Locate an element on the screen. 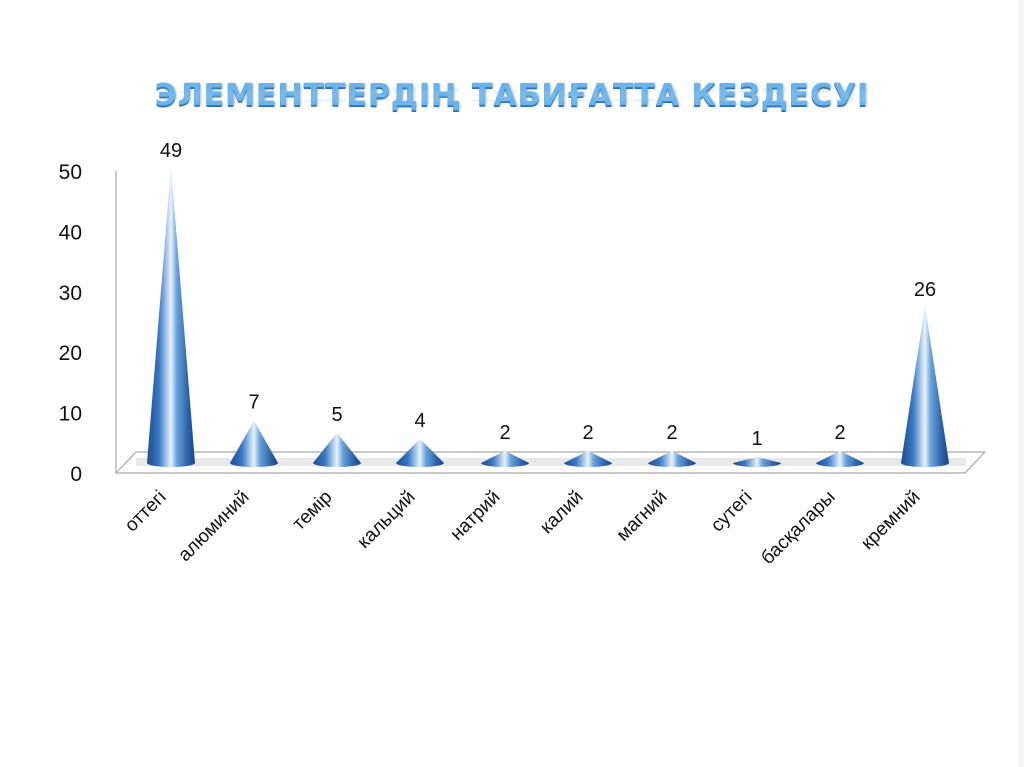 The height and width of the screenshot is (767, 1024). category-label: темір is located at coordinates (313, 511).